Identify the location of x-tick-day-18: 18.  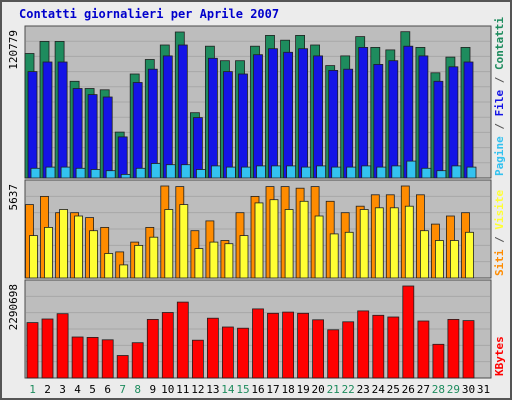
(287, 389).